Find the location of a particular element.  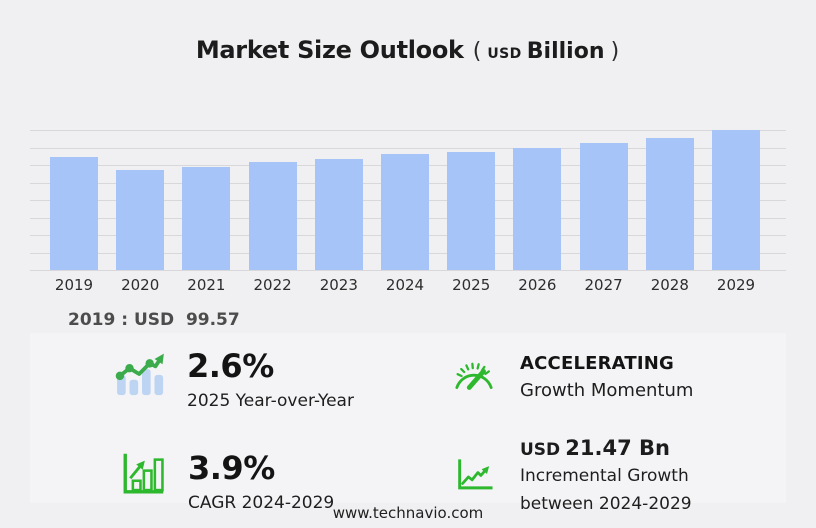

x-axis-label-2019: 2019 is located at coordinates (74, 285).